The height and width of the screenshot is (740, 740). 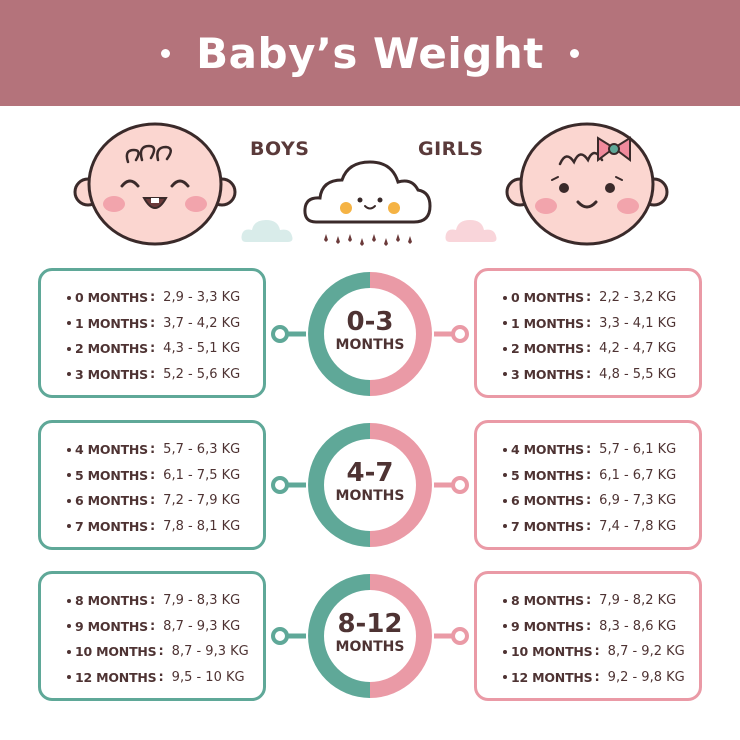 What do you see at coordinates (614, 149) in the screenshot?
I see `bow-icon` at bounding box center [614, 149].